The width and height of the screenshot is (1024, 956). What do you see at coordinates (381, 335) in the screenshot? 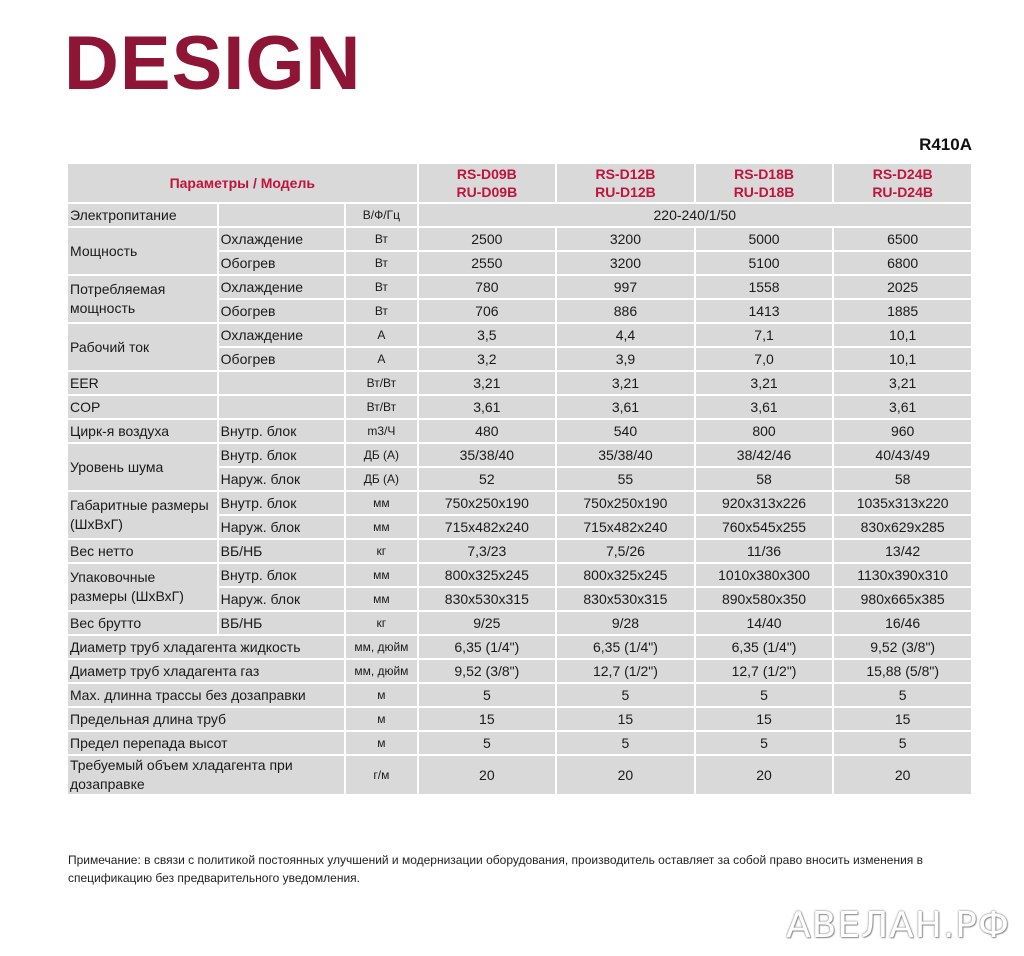
I see `unit-cell: А` at bounding box center [381, 335].